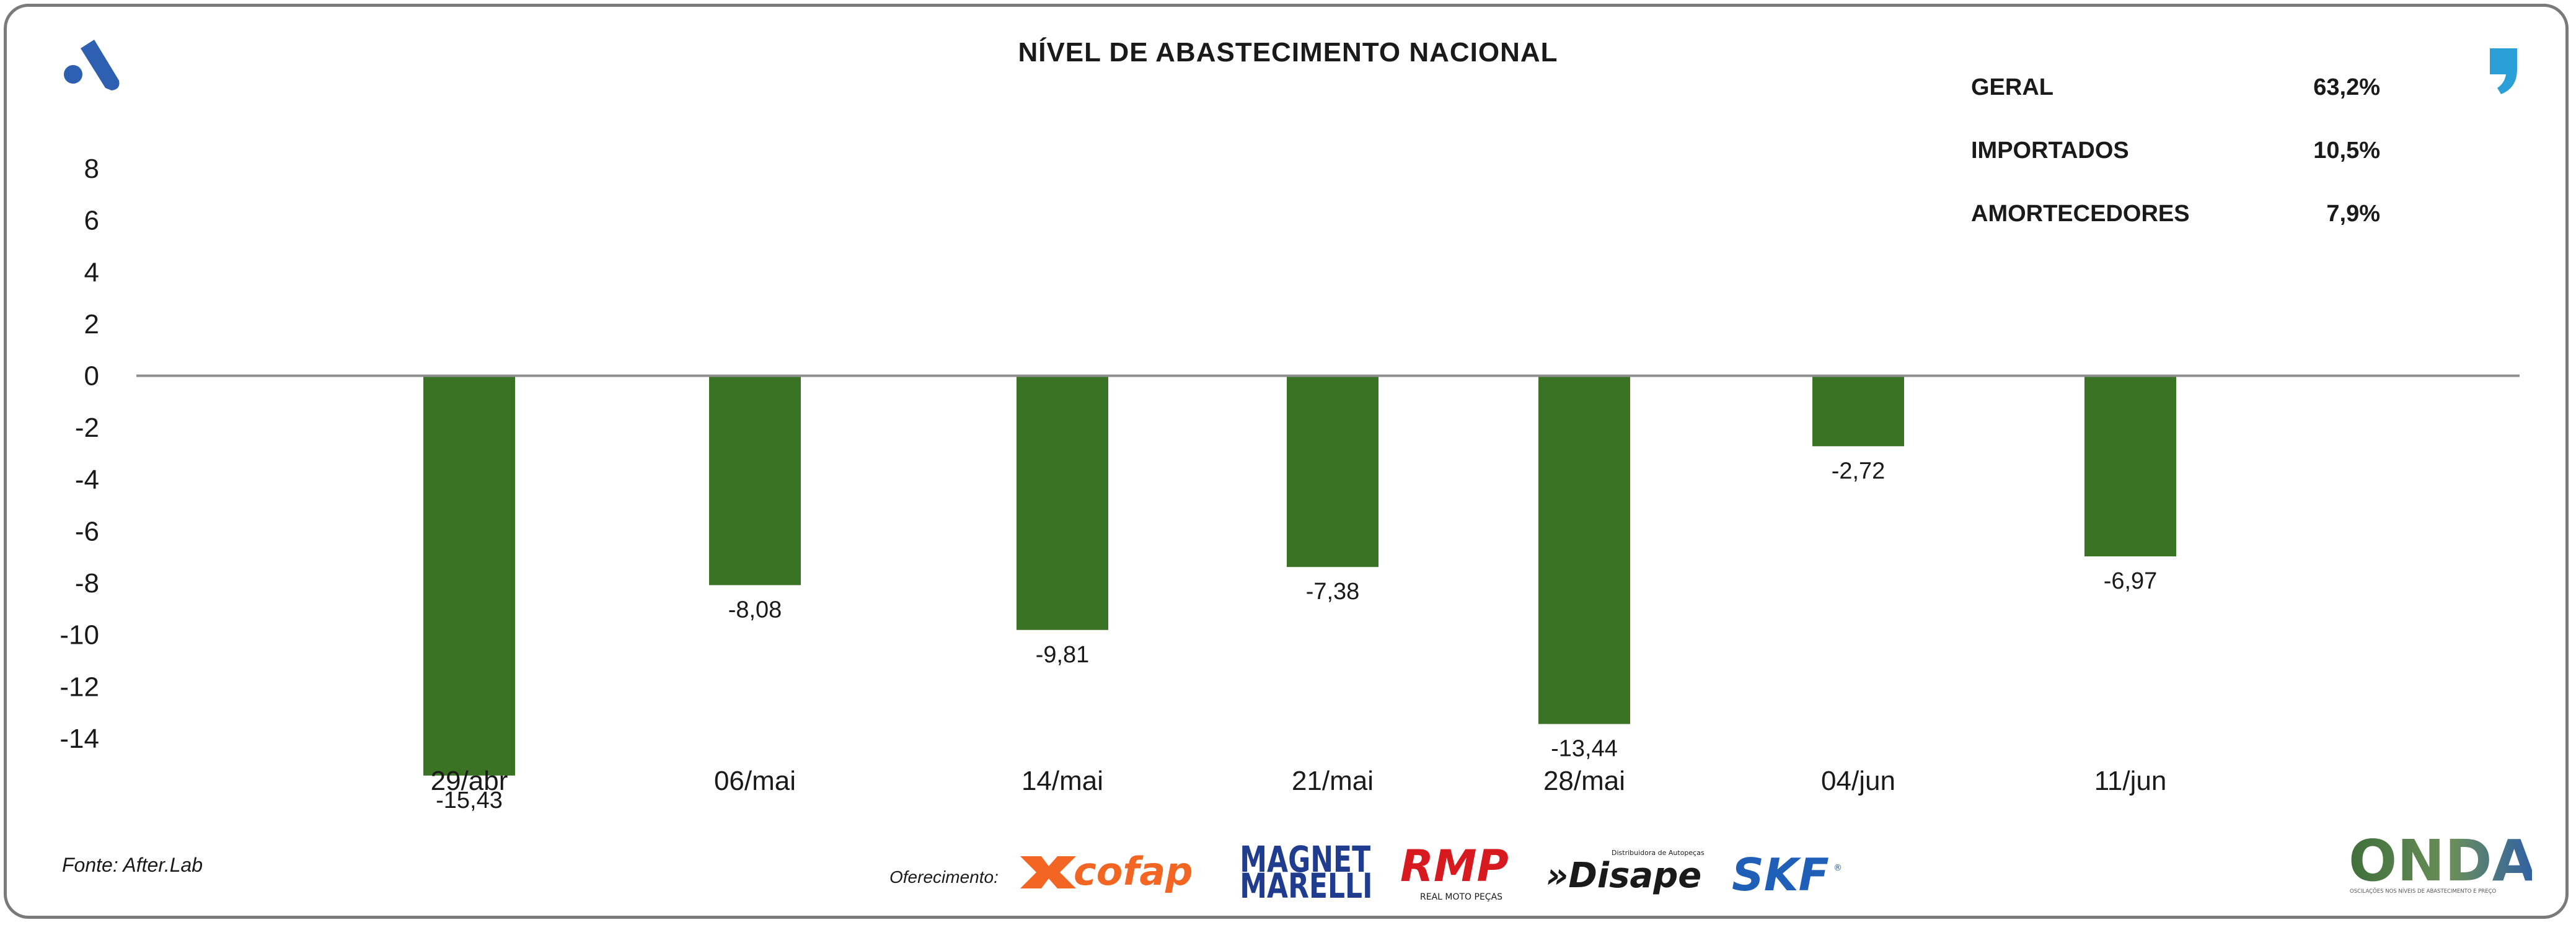  I want to click on magneti-marelli-logo: MAGNETI MARELLI, so click(1306, 873).